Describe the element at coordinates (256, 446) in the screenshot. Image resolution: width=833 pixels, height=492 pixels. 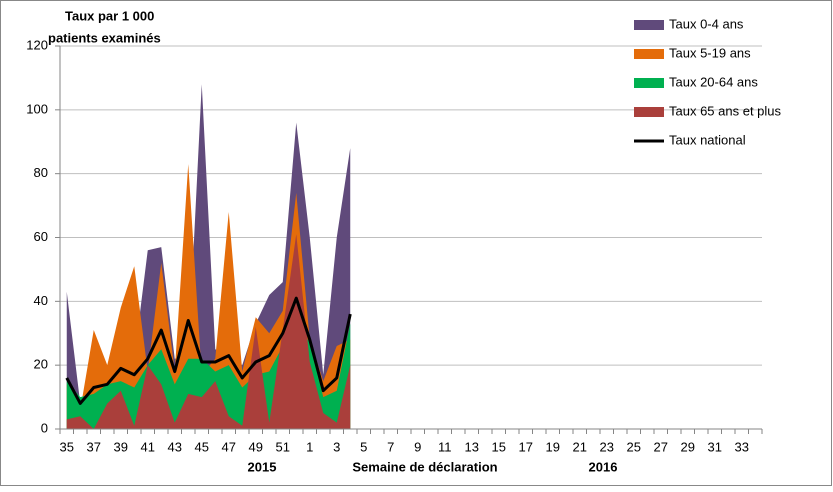
I see `x-tick-label: 49` at that location.